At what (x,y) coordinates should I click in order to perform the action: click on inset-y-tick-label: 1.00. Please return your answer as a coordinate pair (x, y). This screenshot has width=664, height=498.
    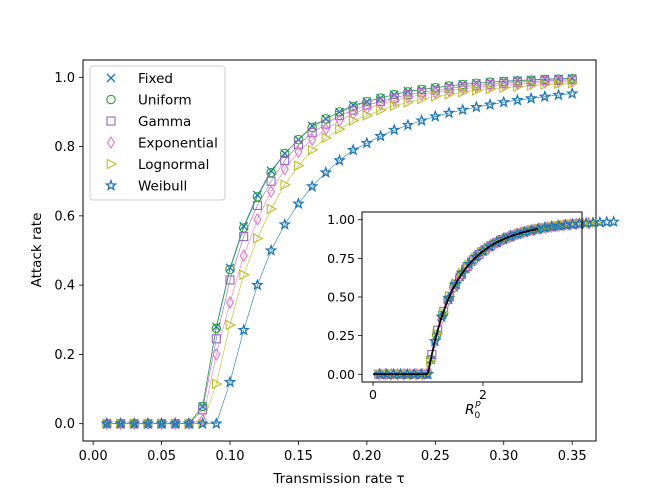
    Looking at the image, I should click on (341, 219).